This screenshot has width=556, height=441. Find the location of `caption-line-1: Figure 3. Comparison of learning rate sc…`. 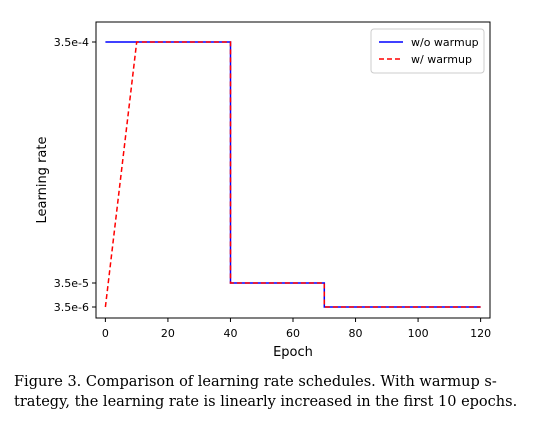

caption-line-1: Figure 3. Comparison of learning rate sc… is located at coordinates (255, 382).